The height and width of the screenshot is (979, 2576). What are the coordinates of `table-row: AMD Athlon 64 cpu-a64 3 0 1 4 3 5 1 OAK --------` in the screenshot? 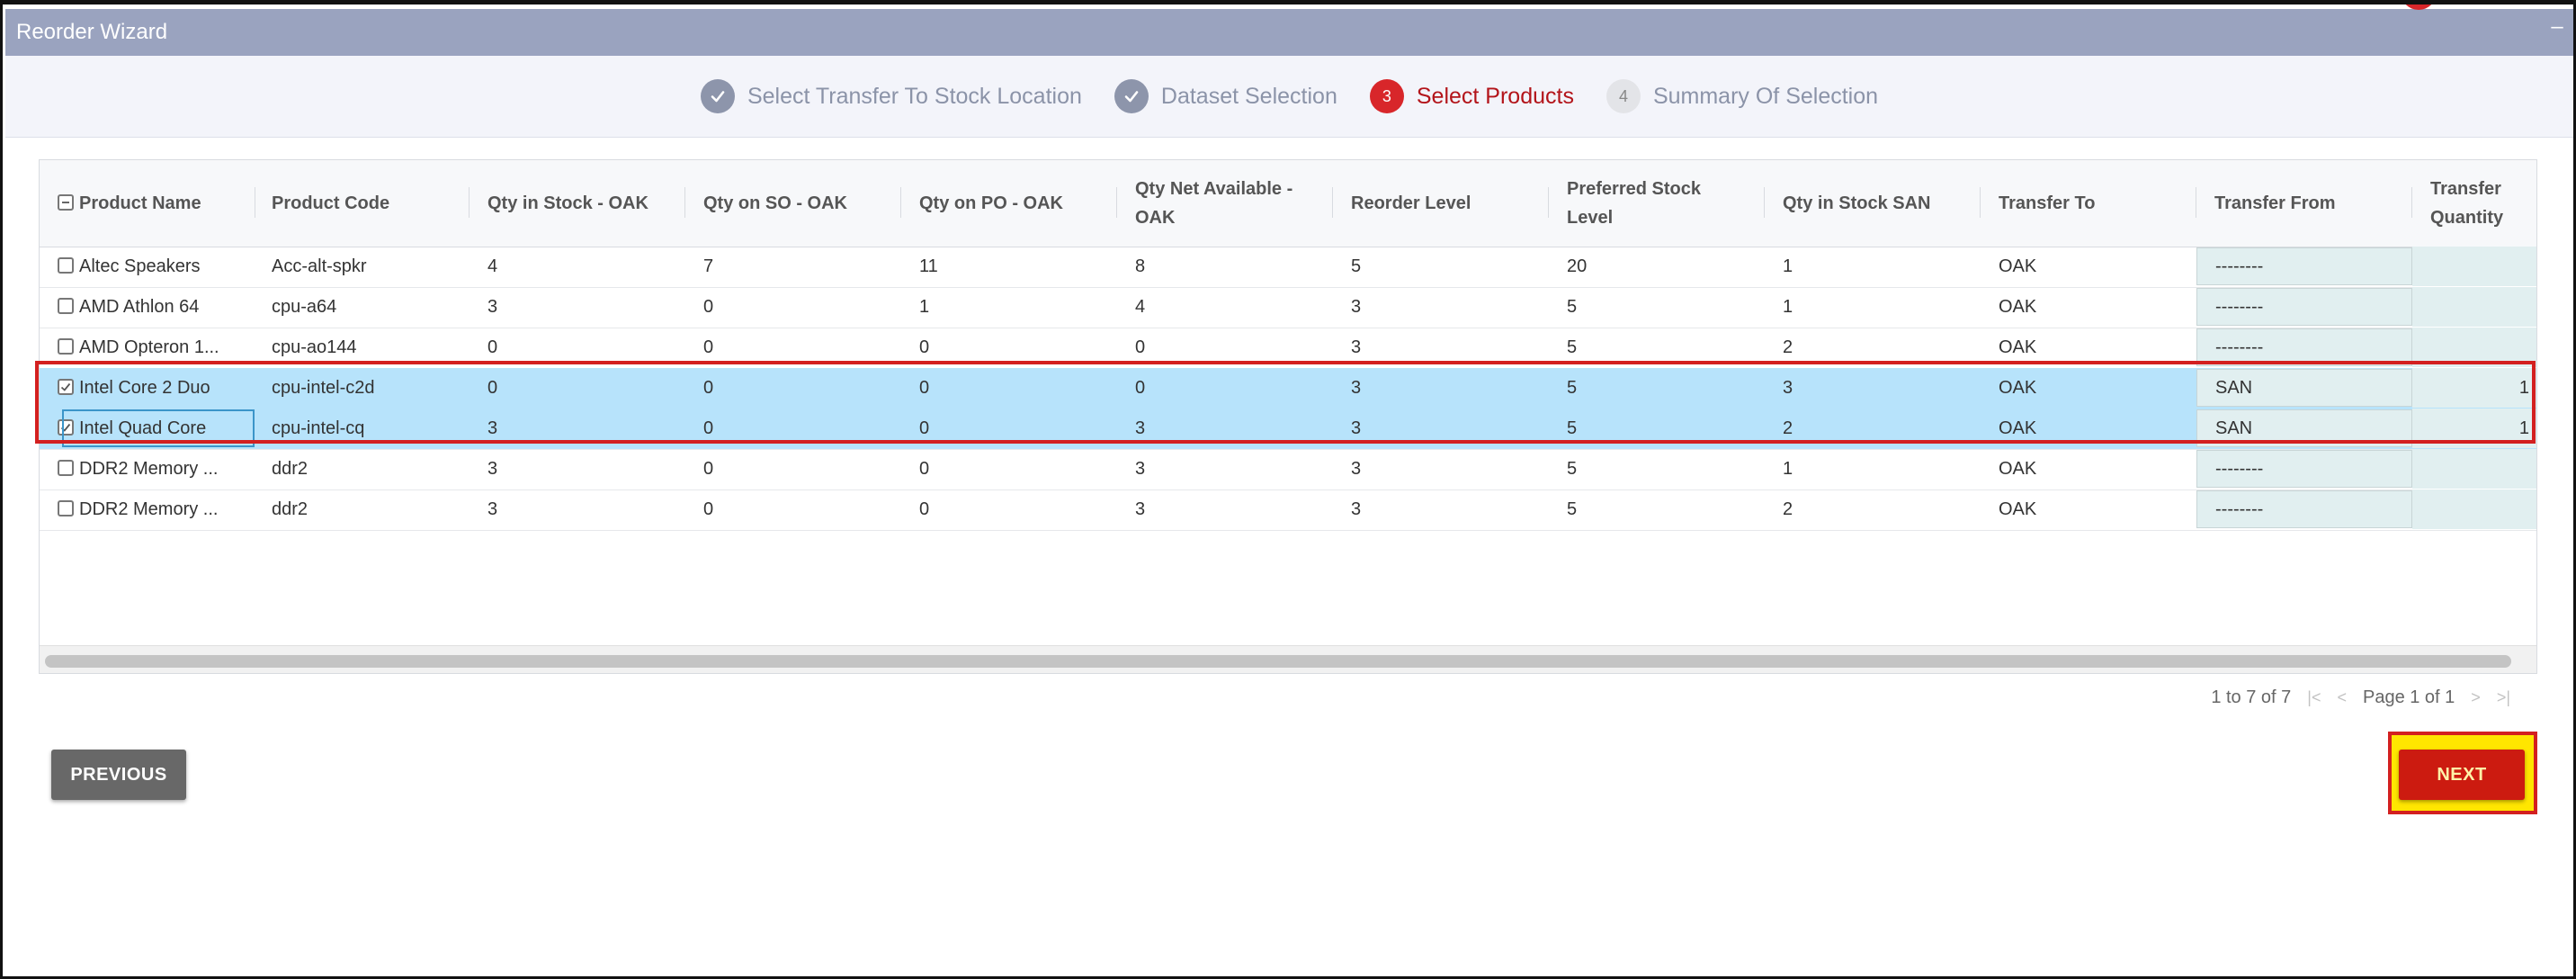 It's located at (1288, 307).